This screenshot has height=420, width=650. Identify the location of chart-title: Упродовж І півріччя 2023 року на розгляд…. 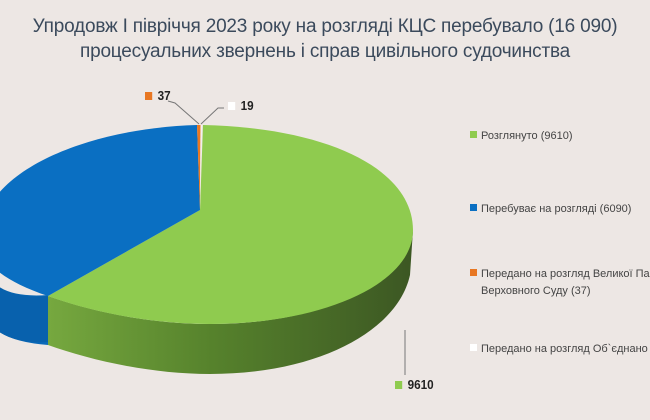
(325, 39).